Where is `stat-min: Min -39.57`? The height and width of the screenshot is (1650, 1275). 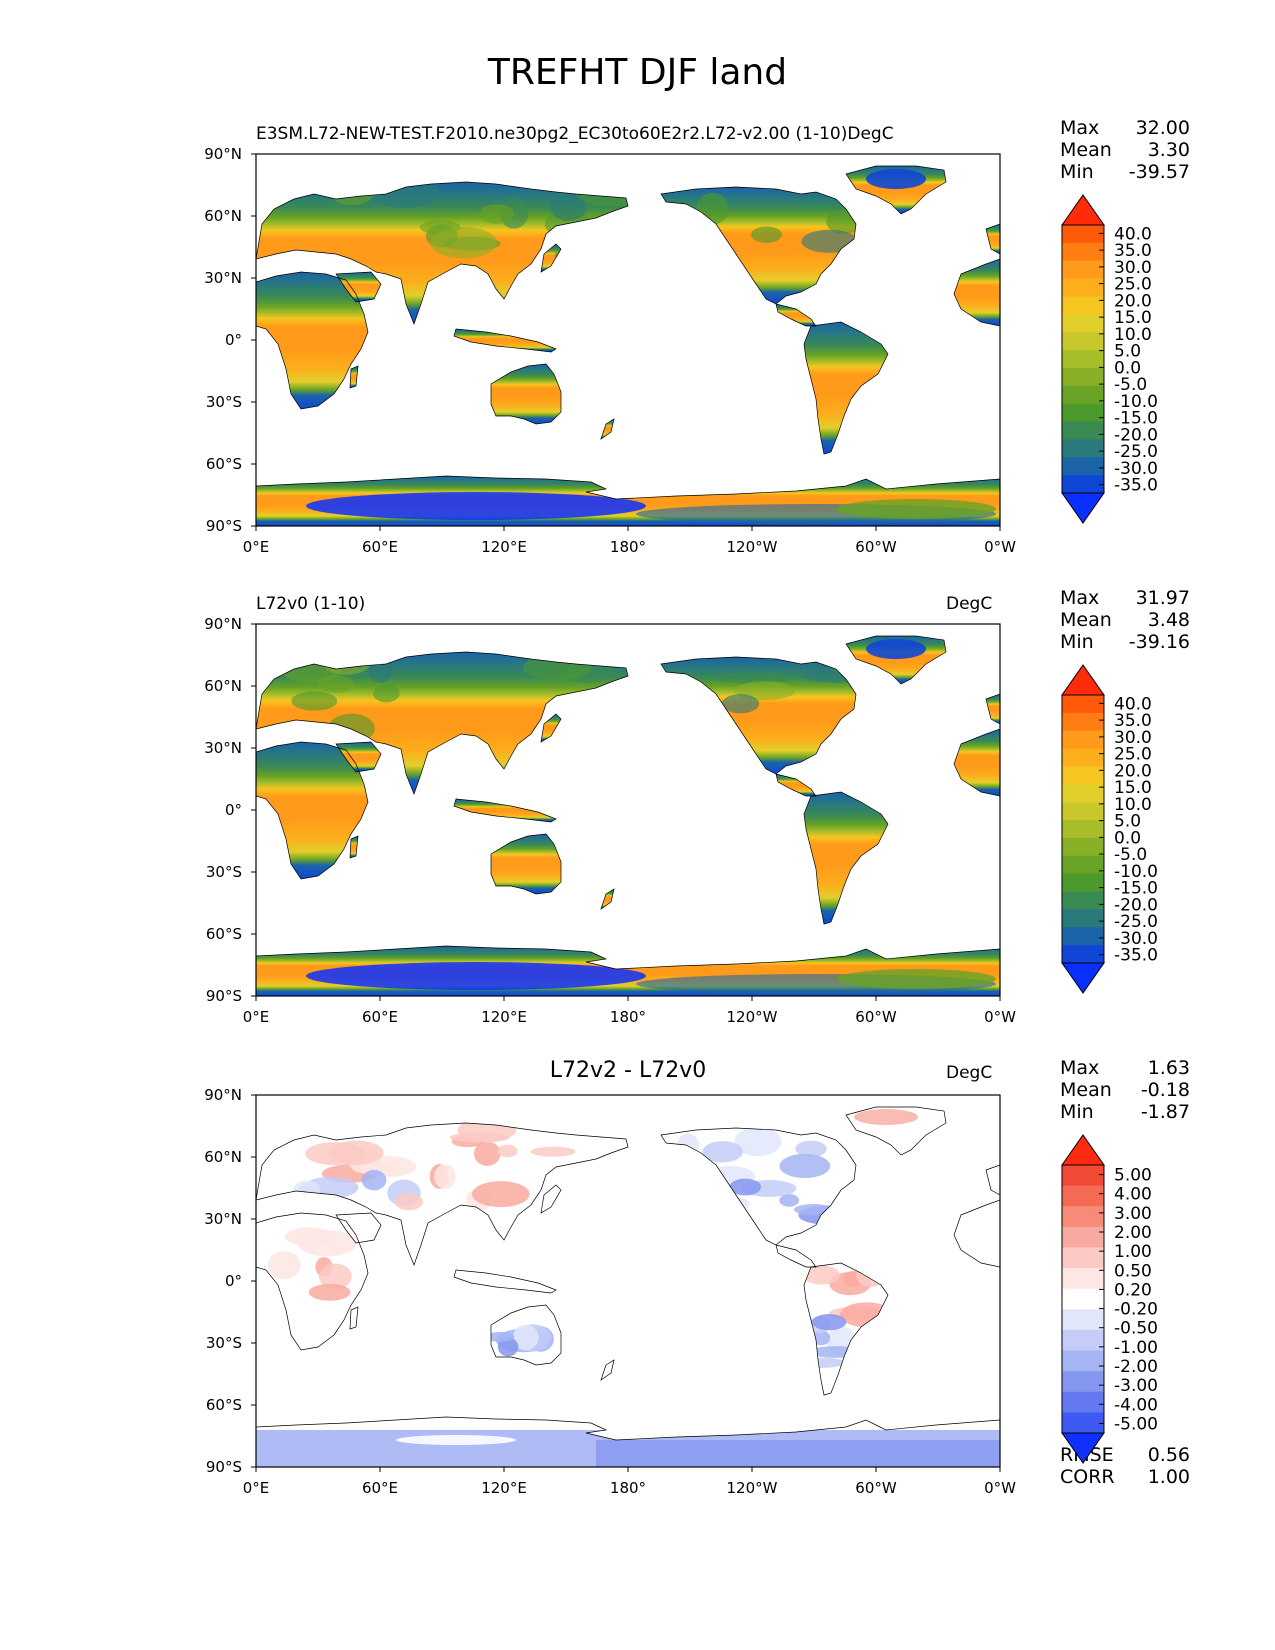
stat-min: Min -39.57 is located at coordinates (1125, 172).